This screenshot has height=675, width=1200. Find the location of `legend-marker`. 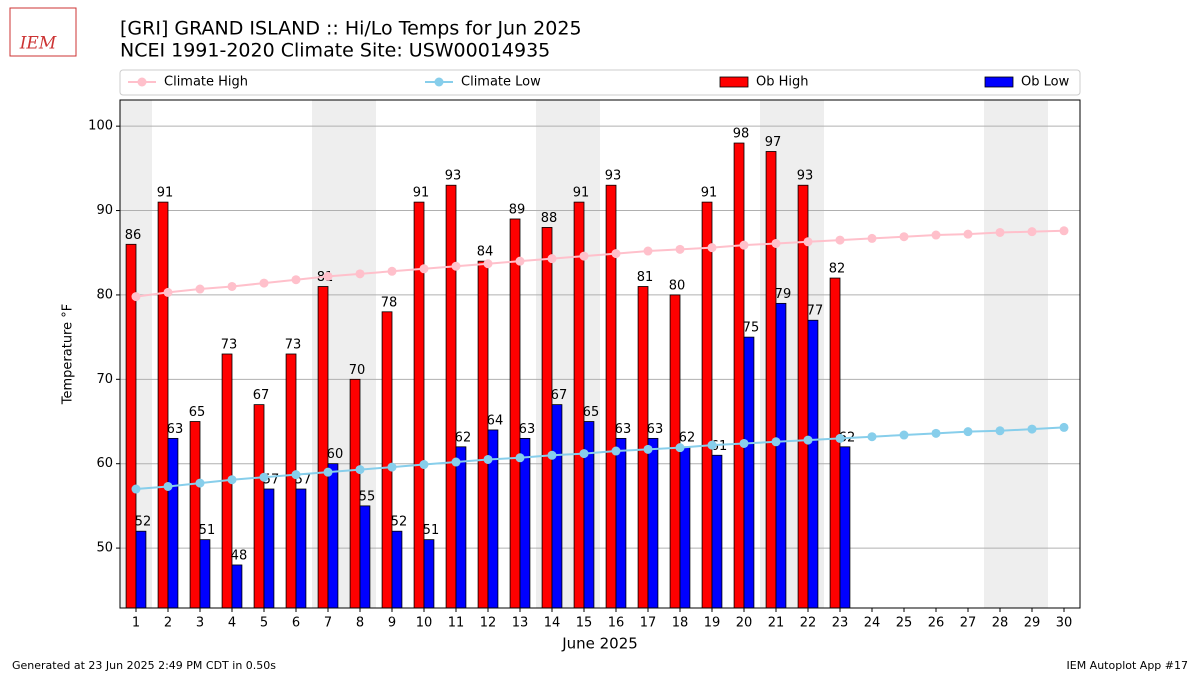

legend-marker is located at coordinates (142, 82).